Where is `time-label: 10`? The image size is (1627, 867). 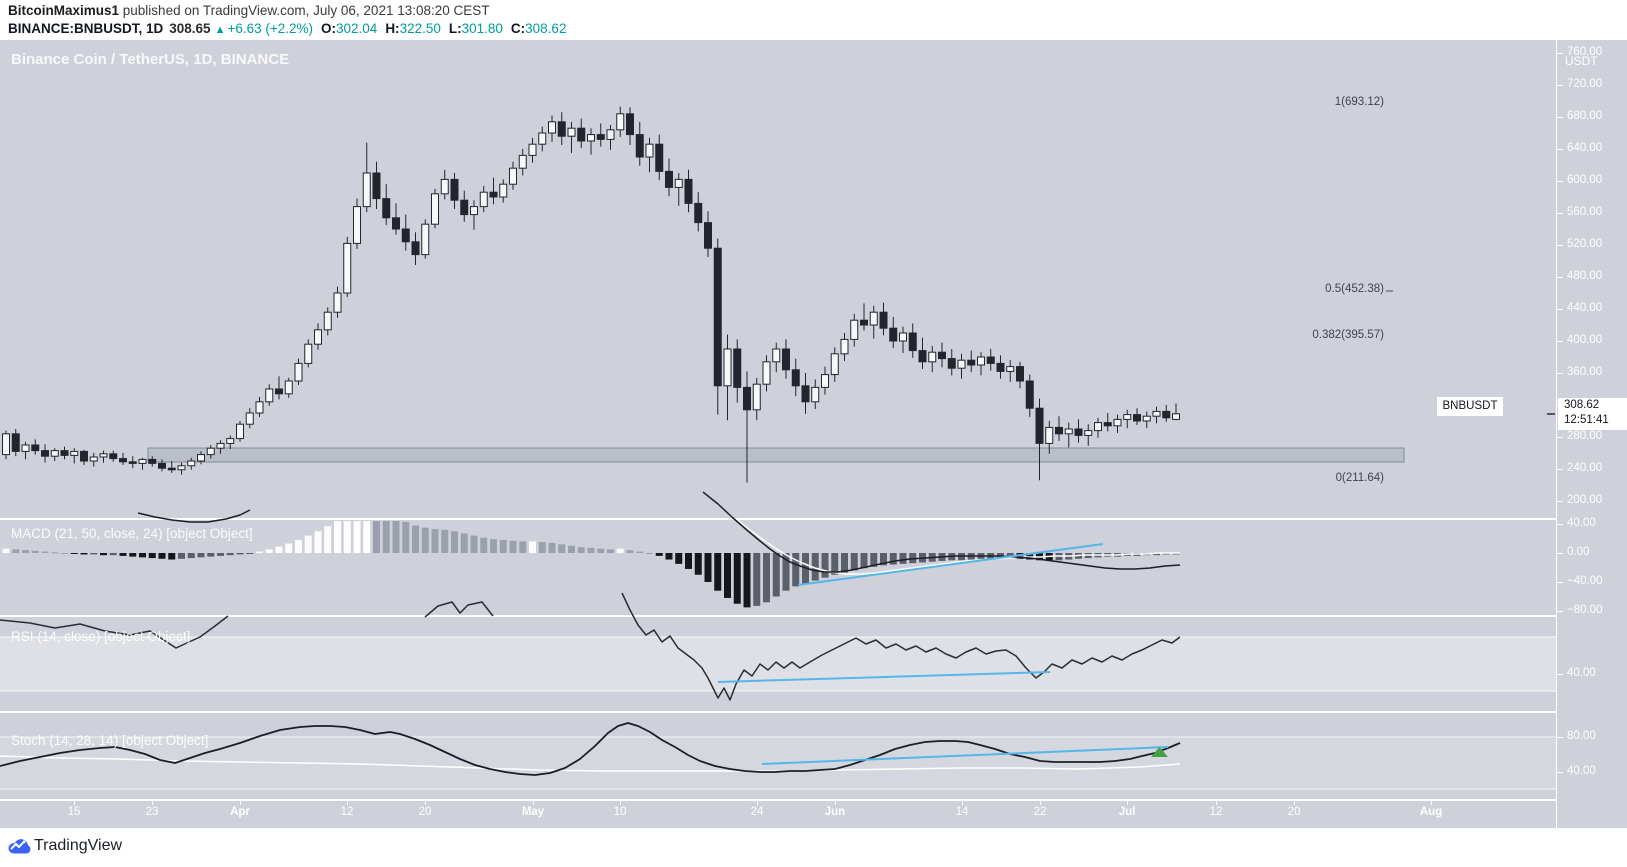
time-label: 10 is located at coordinates (620, 812).